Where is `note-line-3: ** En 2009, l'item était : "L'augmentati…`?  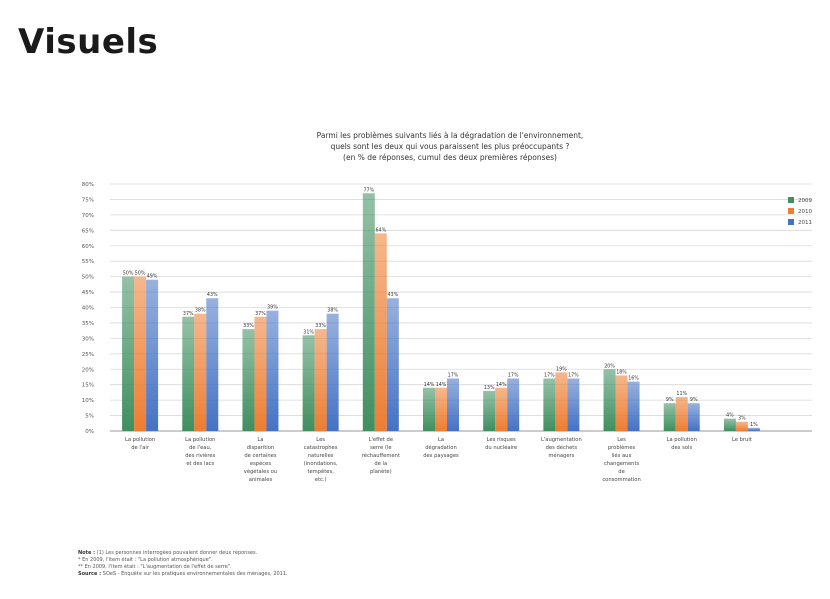
note-line-3: ** En 2009, l'item était : "L'augmentati… is located at coordinates (155, 567).